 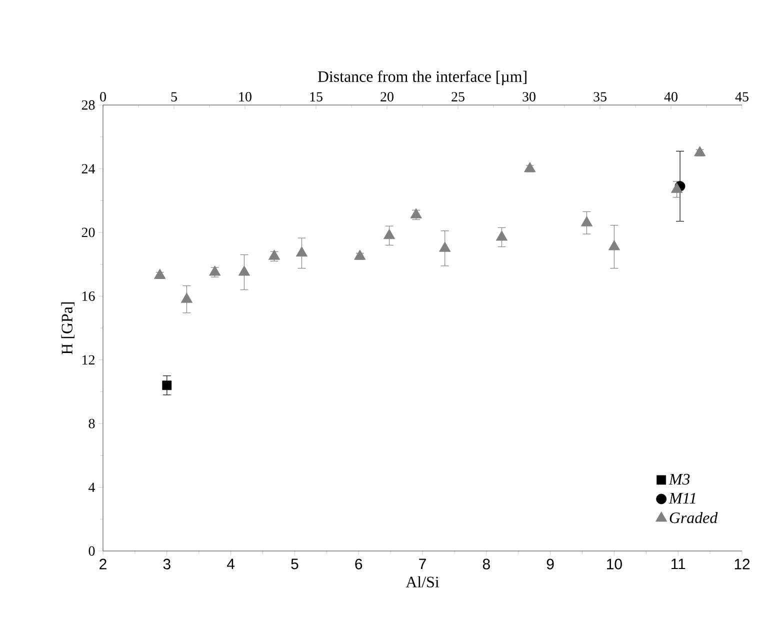 I want to click on x-tick-label: 9, so click(x=550, y=564).